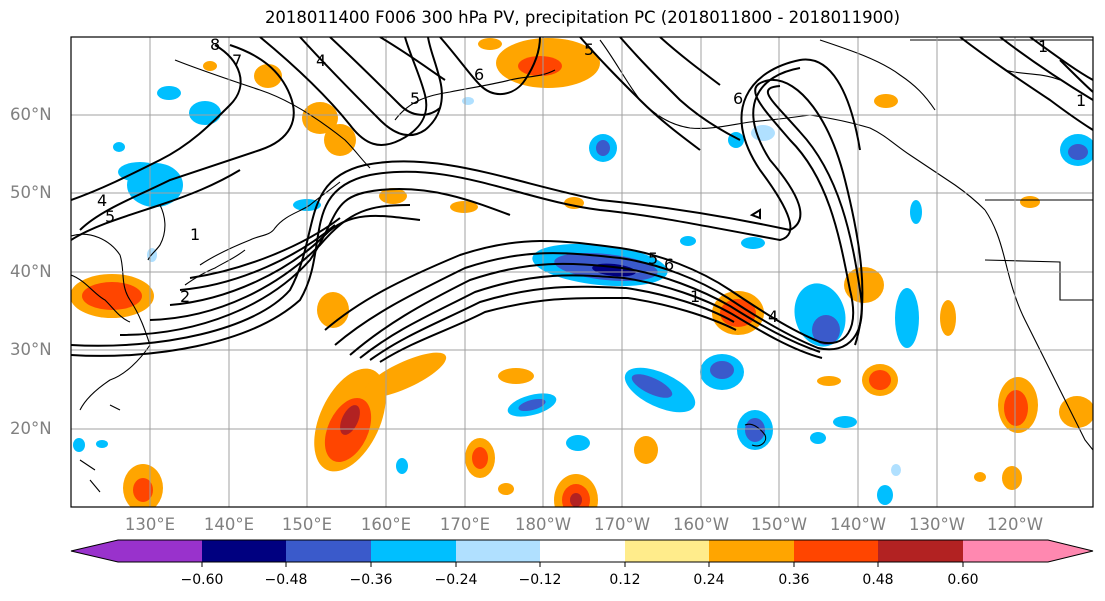  What do you see at coordinates (456, 580) in the screenshot?
I see `colorbar-tick-label: −0.24` at bounding box center [456, 580].